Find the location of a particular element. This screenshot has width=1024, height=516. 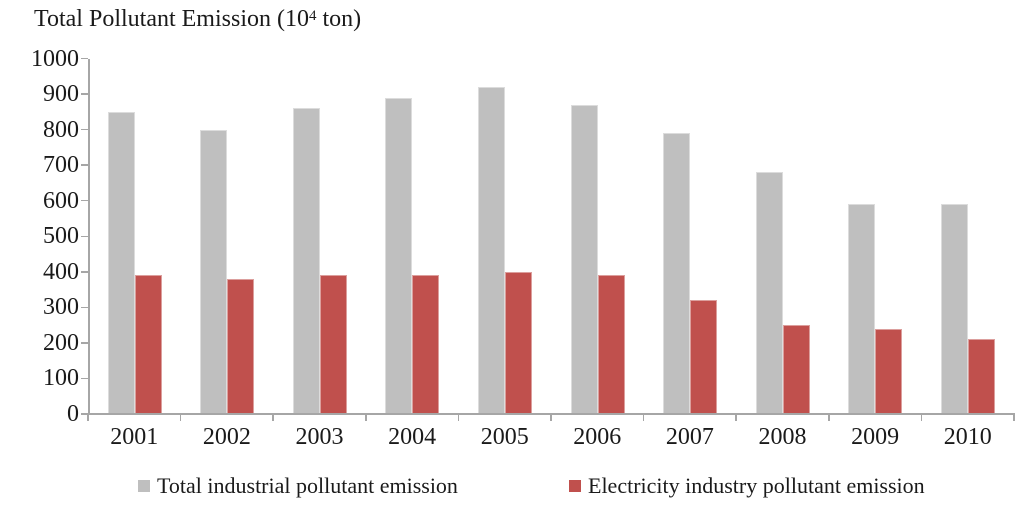

bar-electricity-2007 is located at coordinates (704, 357).